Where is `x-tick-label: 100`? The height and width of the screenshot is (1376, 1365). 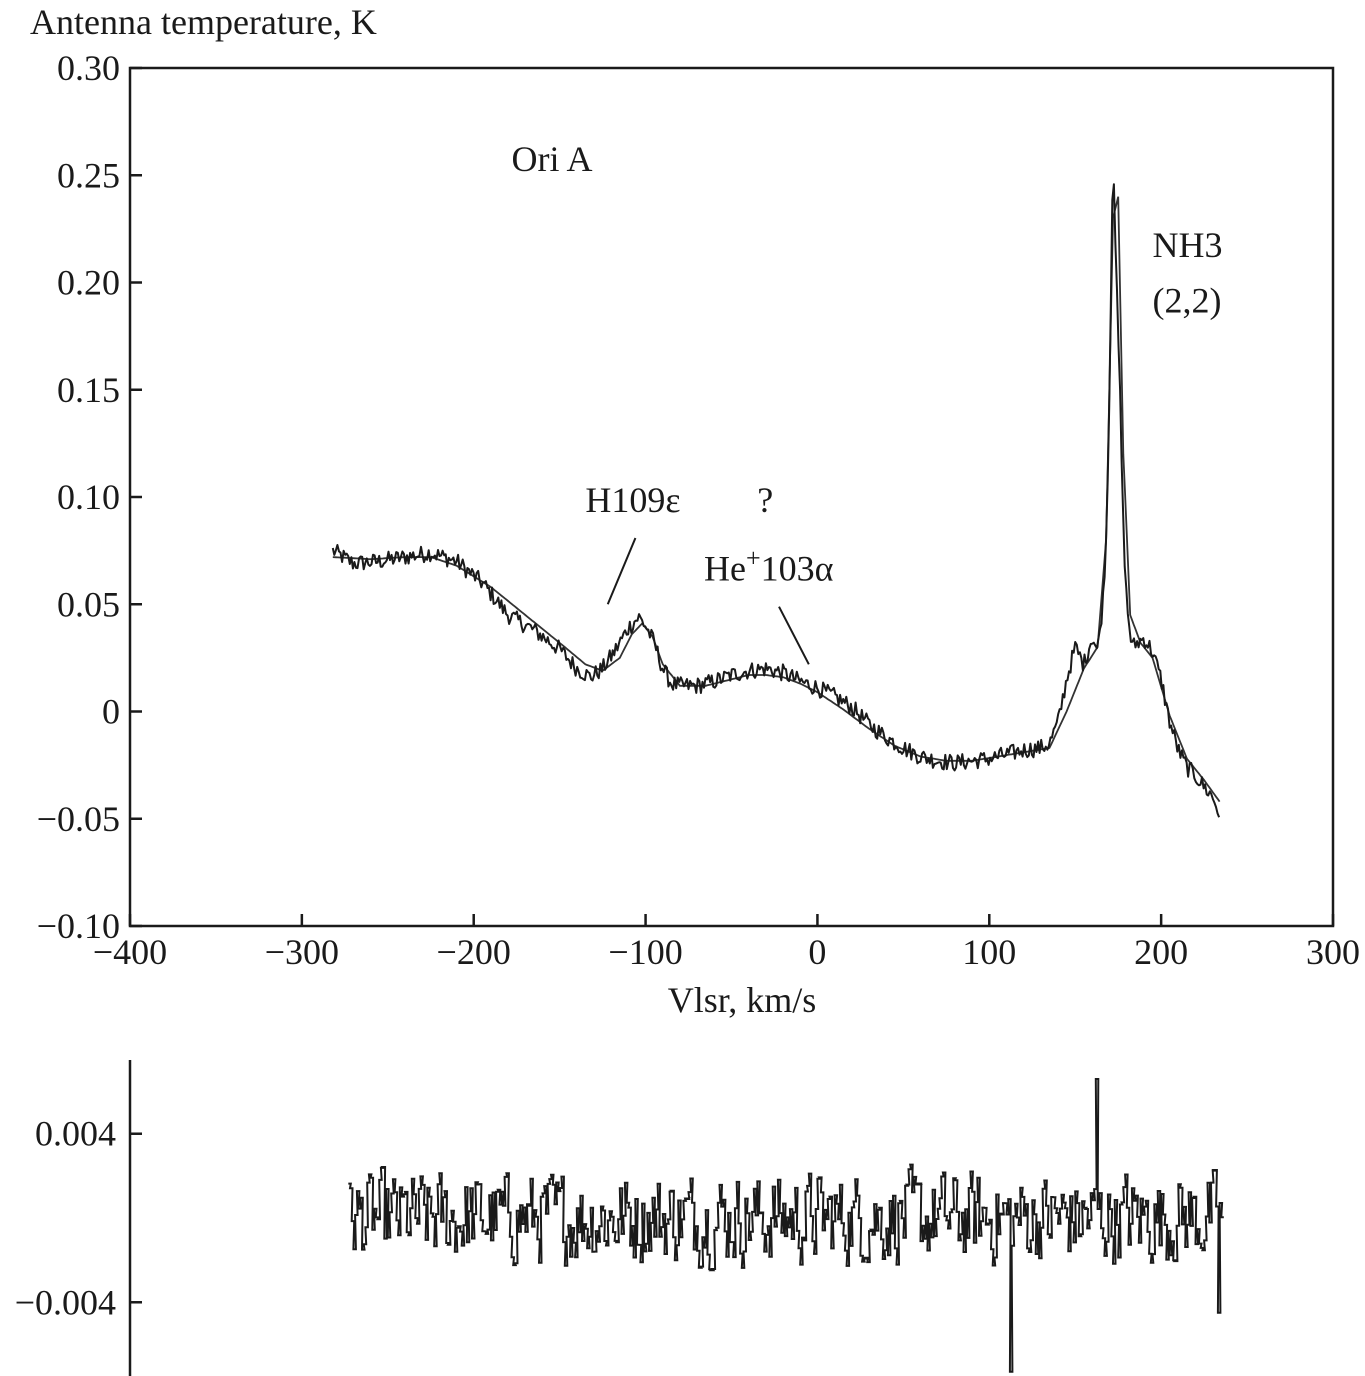 x-tick-label: 100 is located at coordinates (989, 952).